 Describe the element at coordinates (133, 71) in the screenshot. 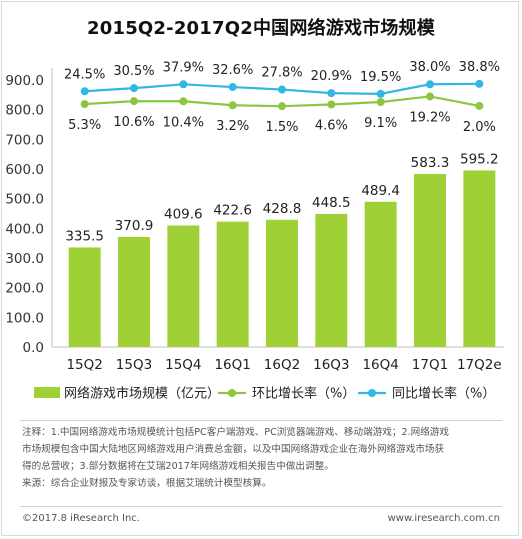

I see `yoy-label: 30.5%` at that location.